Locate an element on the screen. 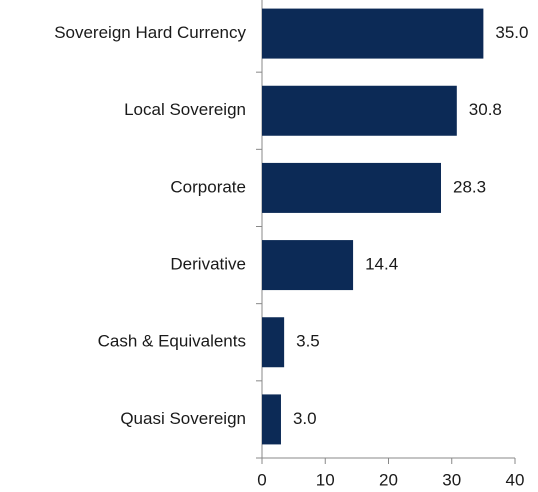 The width and height of the screenshot is (538, 492). value-label: 35.0 is located at coordinates (511, 32).